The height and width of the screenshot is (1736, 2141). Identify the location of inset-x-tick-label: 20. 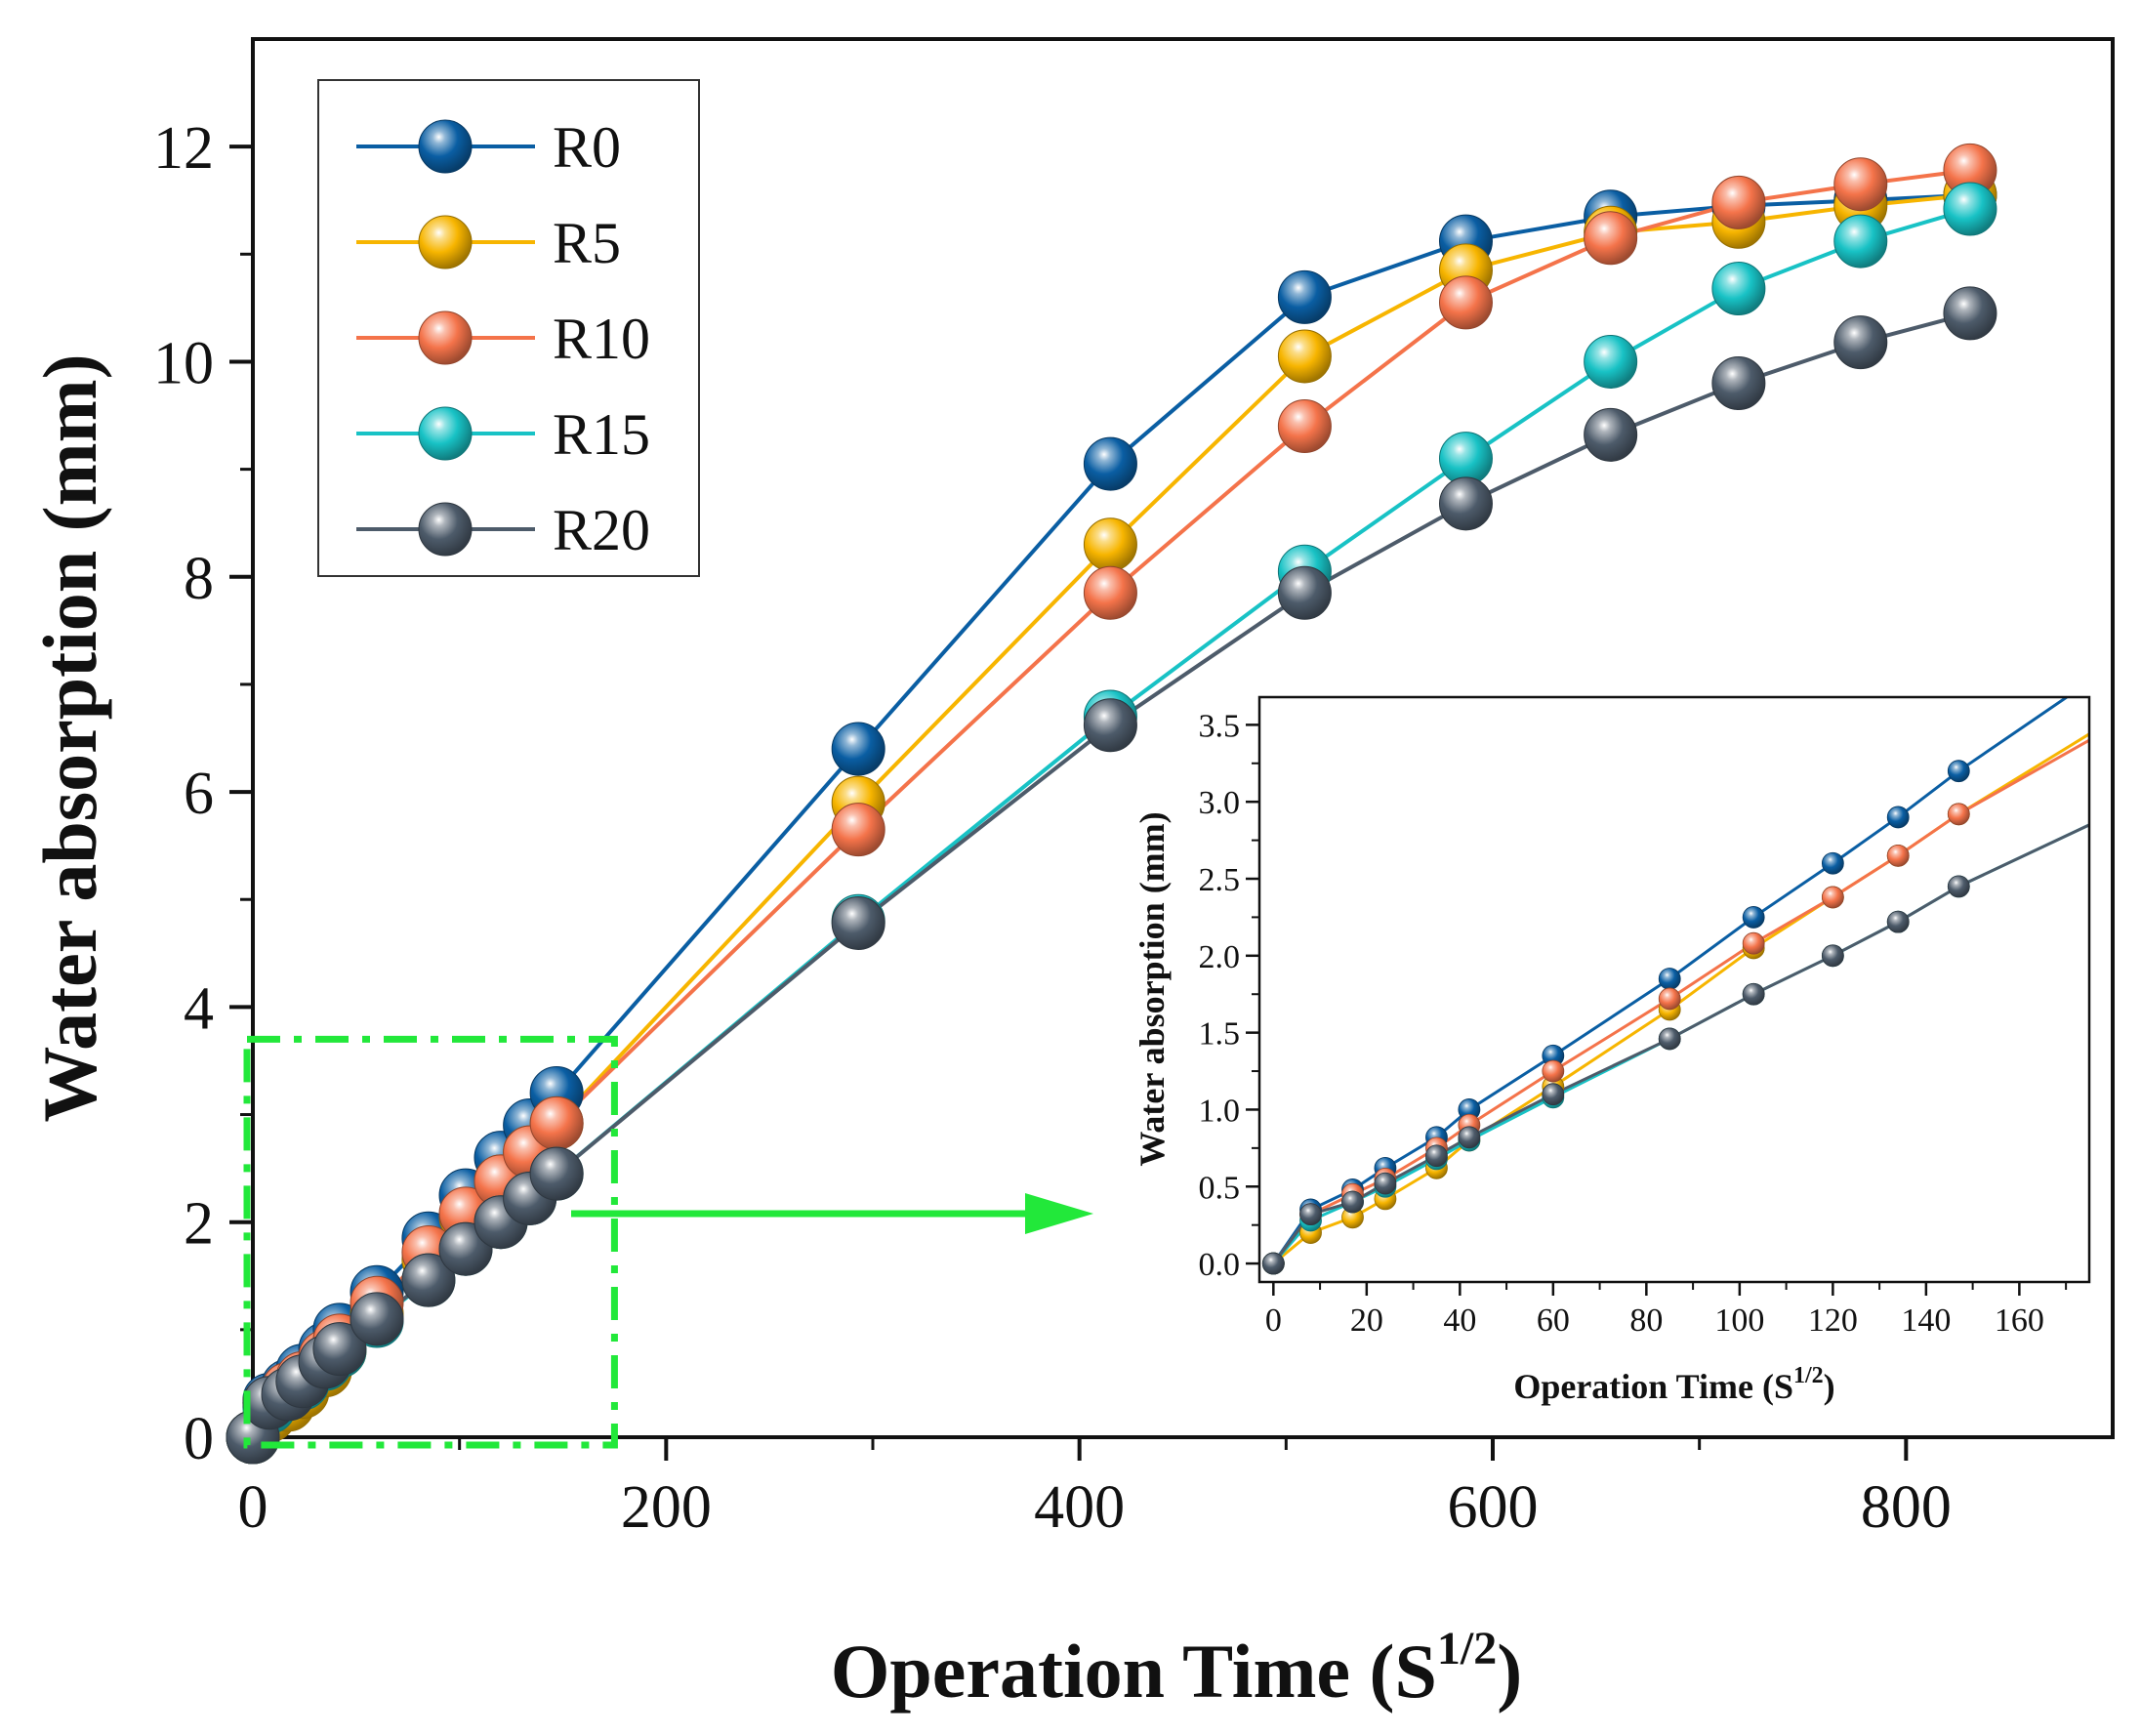
(1366, 1320).